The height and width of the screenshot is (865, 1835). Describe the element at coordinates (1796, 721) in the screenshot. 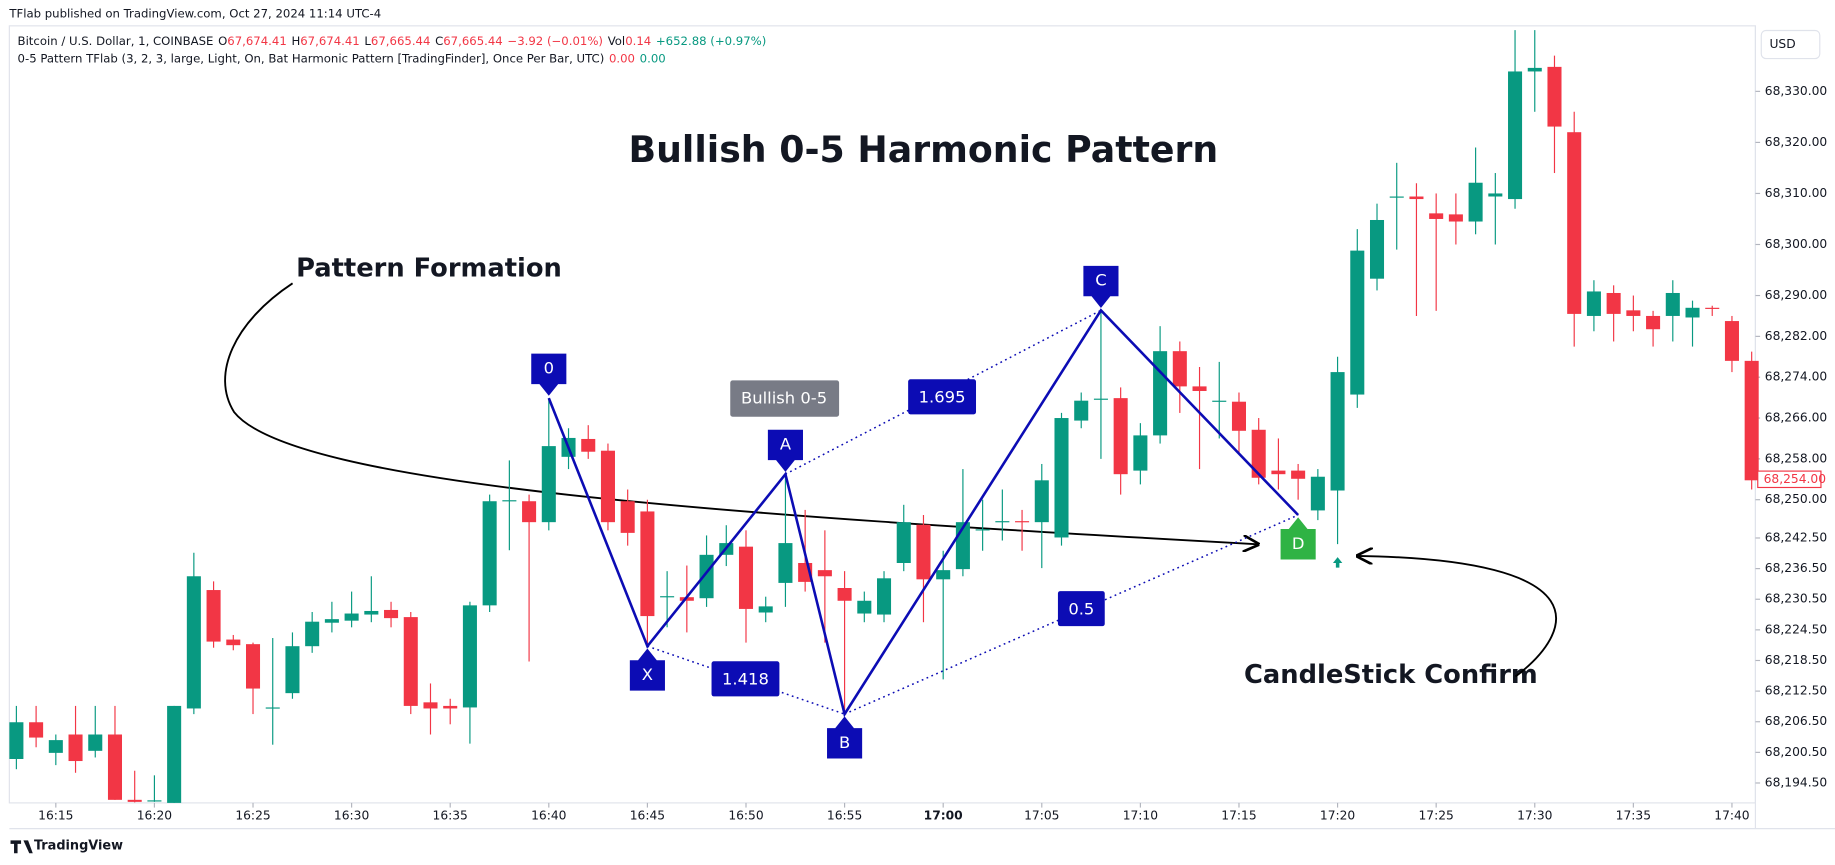

I see `y-tick-label: 68,206.50` at that location.